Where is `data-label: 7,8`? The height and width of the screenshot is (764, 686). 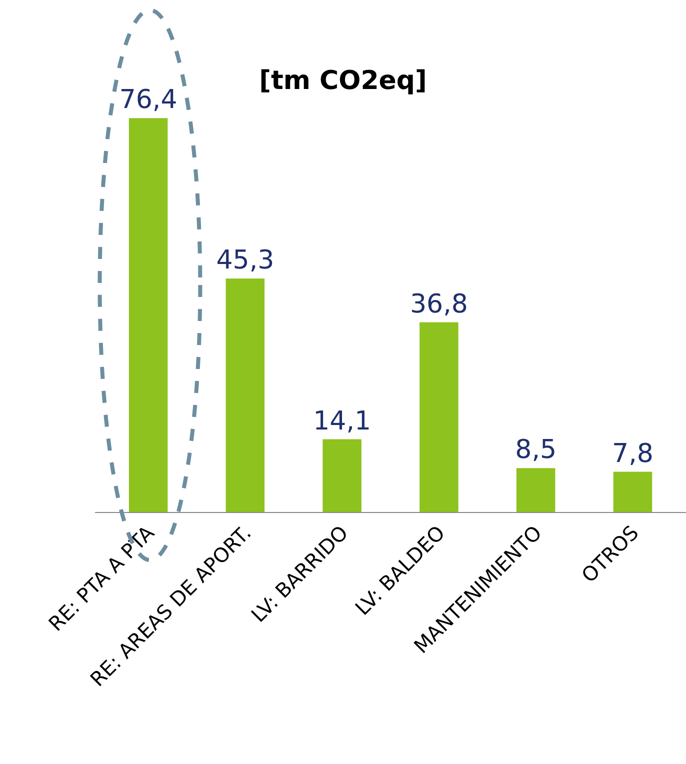 data-label: 7,8 is located at coordinates (633, 453).